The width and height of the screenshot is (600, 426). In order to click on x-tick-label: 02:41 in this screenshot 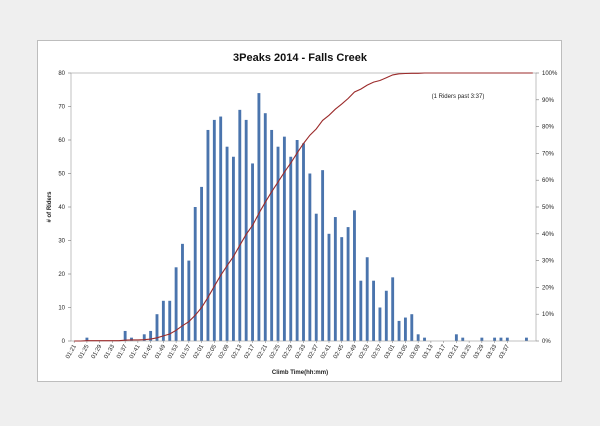, I will do `click(326, 351)`.